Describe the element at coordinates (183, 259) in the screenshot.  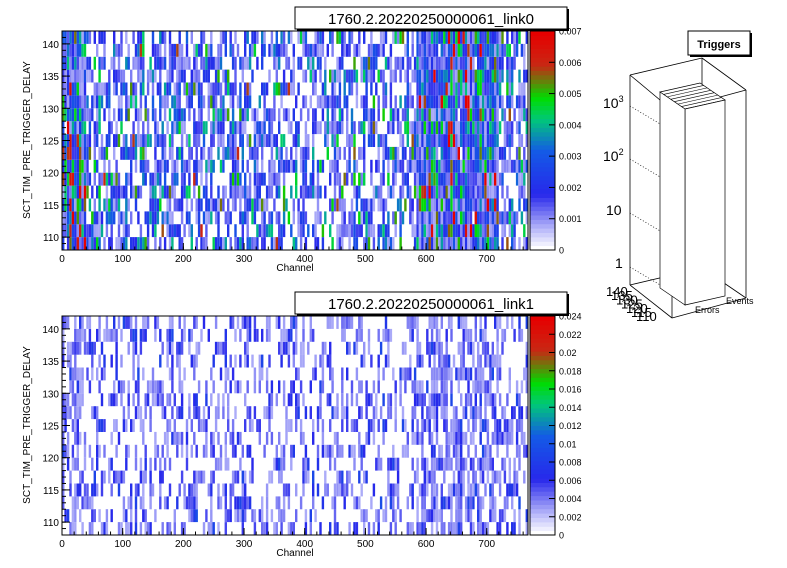
I see `x-tick-label: 200` at that location.